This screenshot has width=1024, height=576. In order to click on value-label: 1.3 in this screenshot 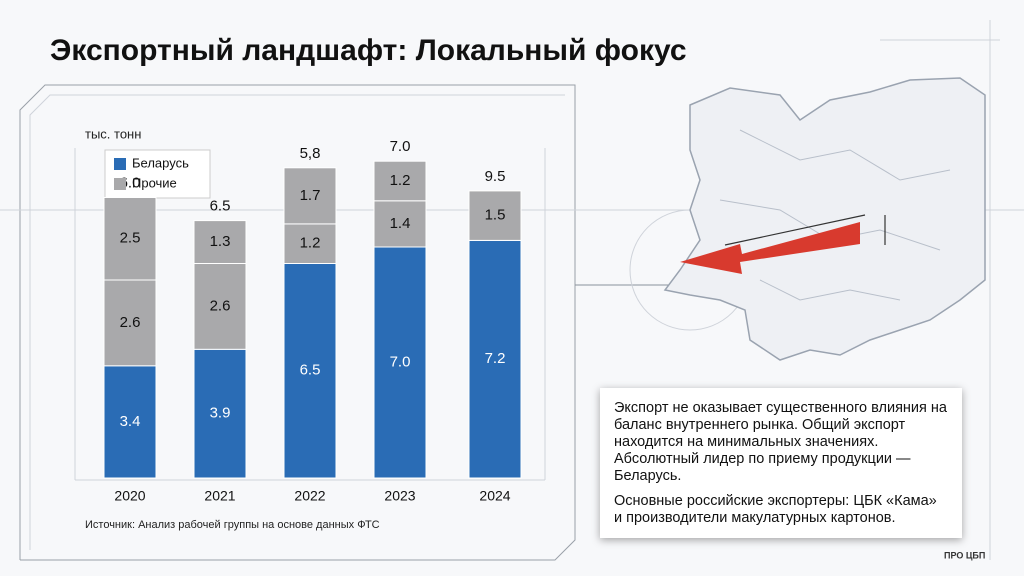, I will do `click(220, 241)`.